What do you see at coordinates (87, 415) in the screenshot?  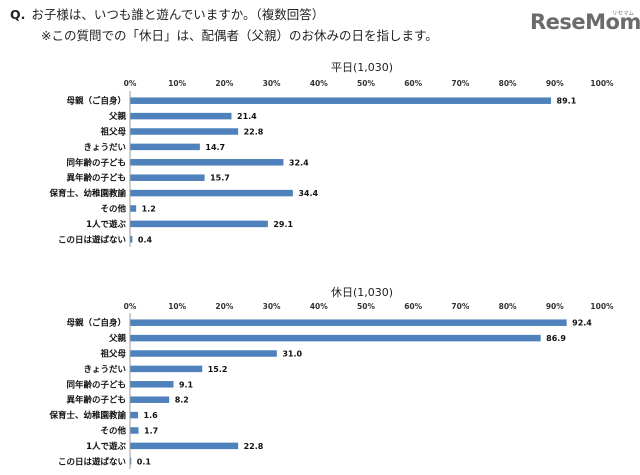 I see `holiday-category-label: 保育士、幼稚園教諭` at bounding box center [87, 415].